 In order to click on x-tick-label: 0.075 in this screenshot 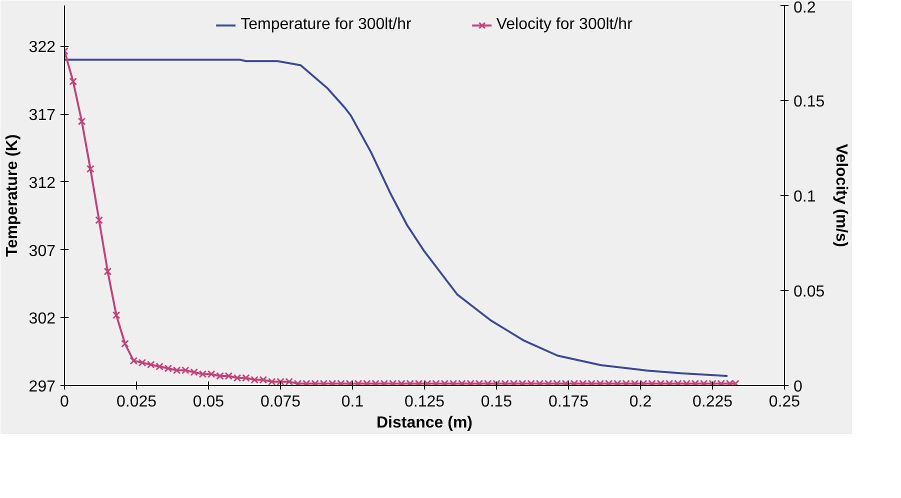, I will do `click(280, 402)`.